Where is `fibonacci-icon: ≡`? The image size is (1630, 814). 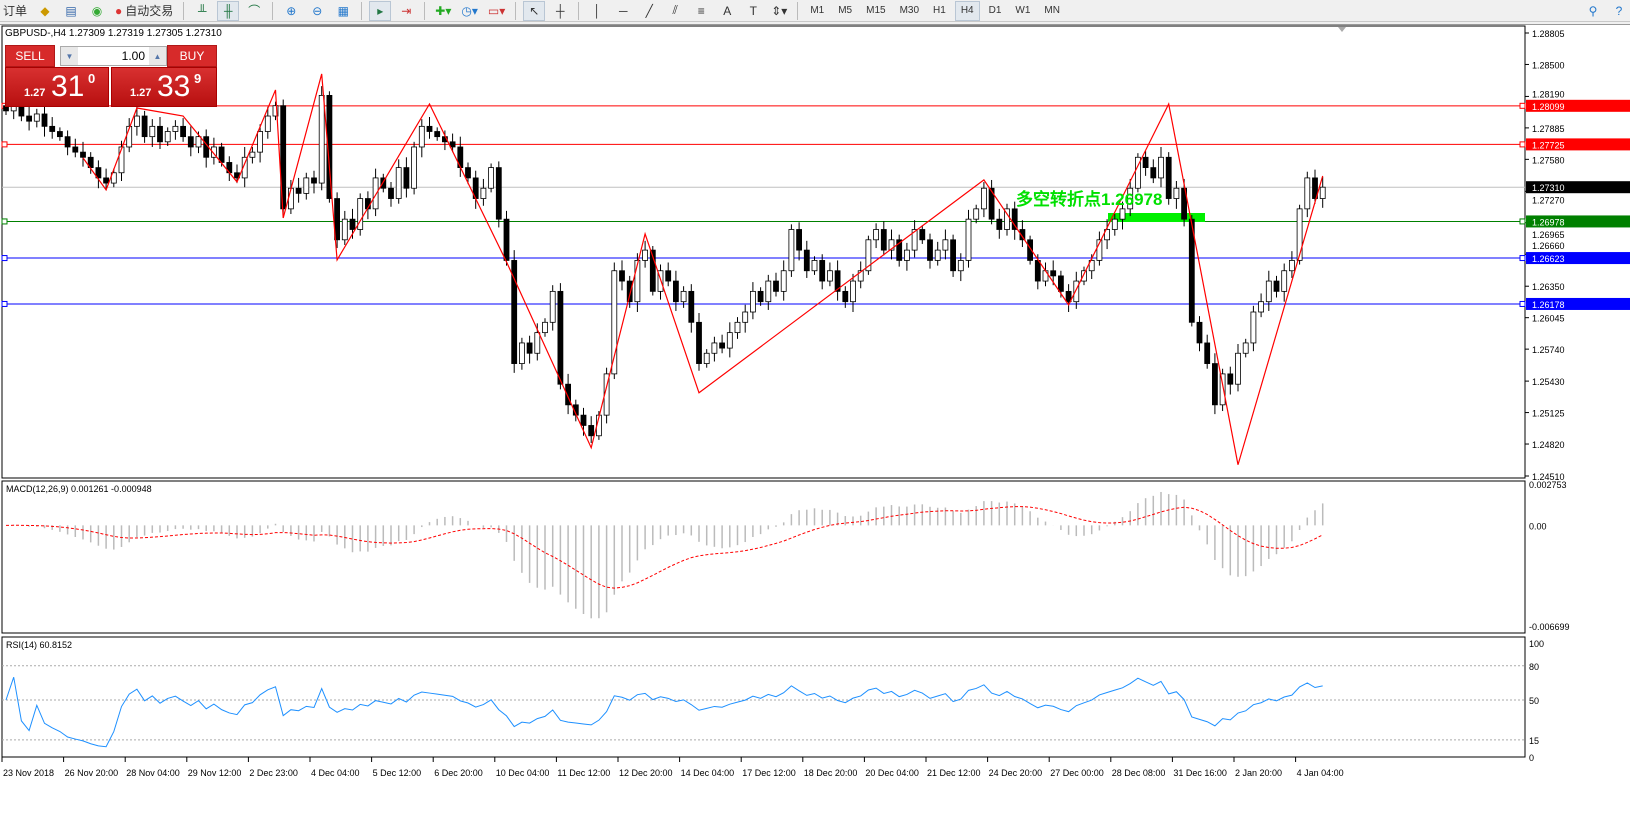 fibonacci-icon: ≡ is located at coordinates (701, 10).